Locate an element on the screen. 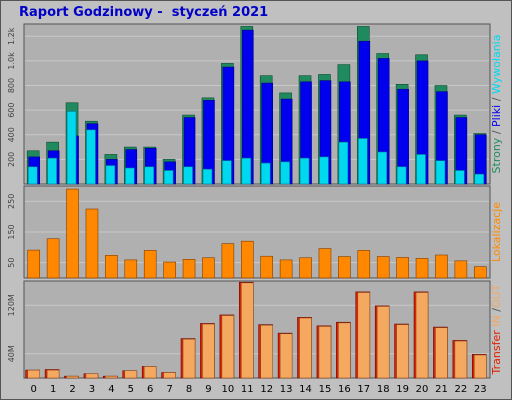 The height and width of the screenshot is (400, 512). x-tick-label: 3 is located at coordinates (92, 389).